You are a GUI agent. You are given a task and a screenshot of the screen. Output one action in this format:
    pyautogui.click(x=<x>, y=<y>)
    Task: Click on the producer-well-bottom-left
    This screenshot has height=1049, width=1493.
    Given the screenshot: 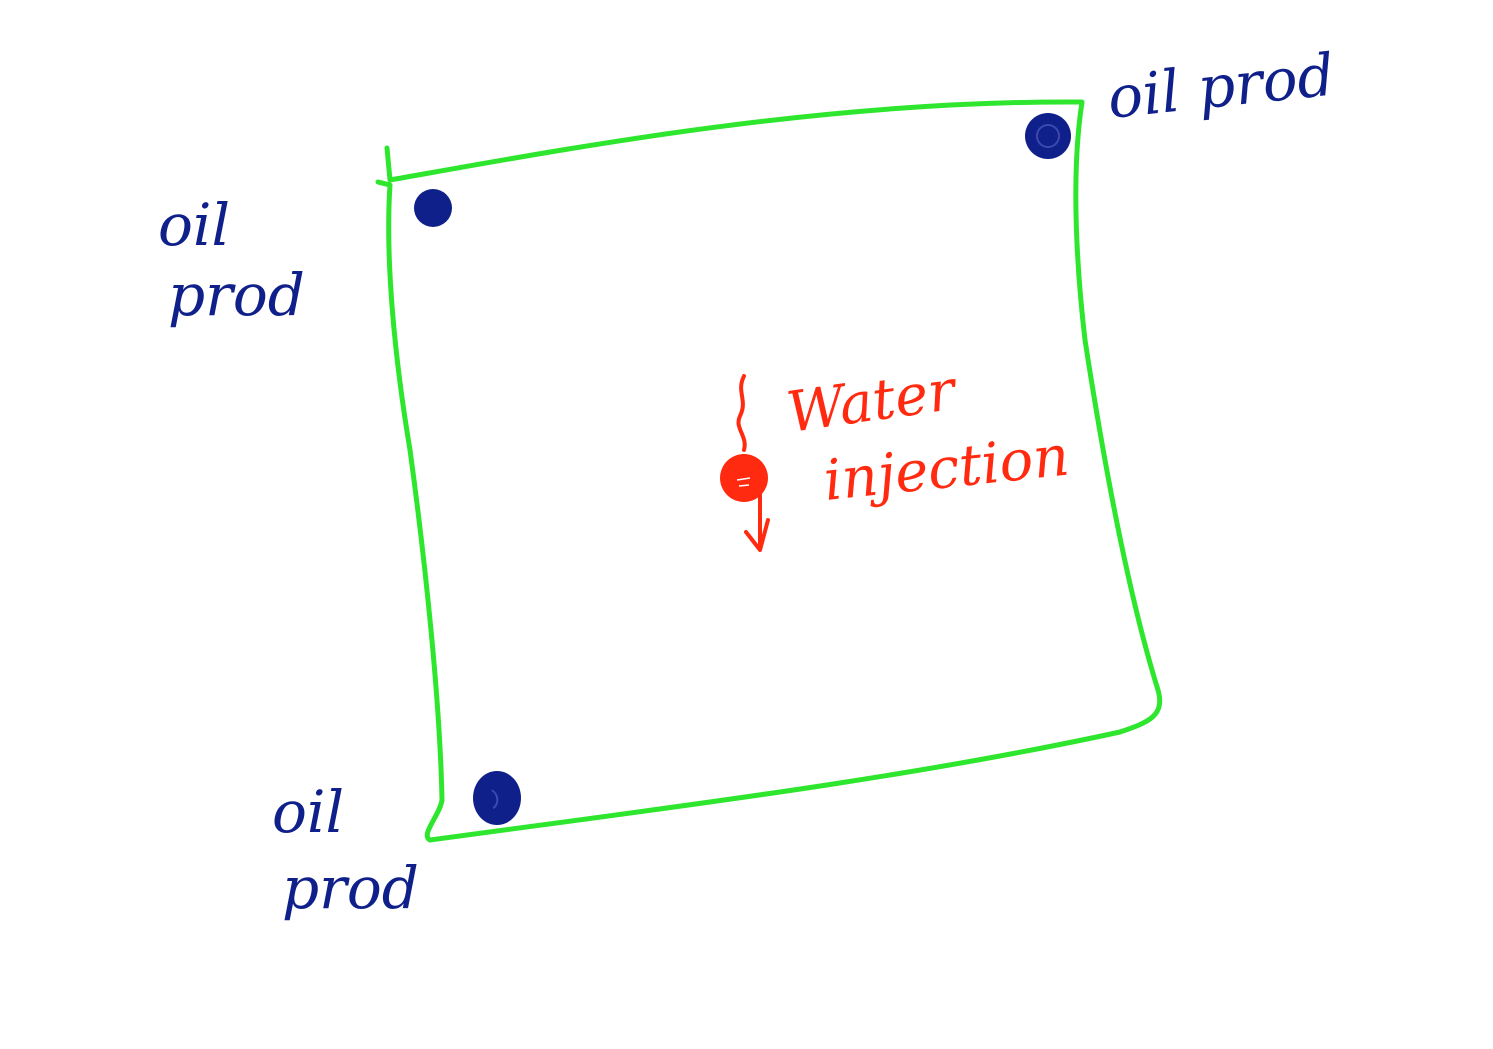 What is the action you would take?
    pyautogui.click(x=497, y=798)
    